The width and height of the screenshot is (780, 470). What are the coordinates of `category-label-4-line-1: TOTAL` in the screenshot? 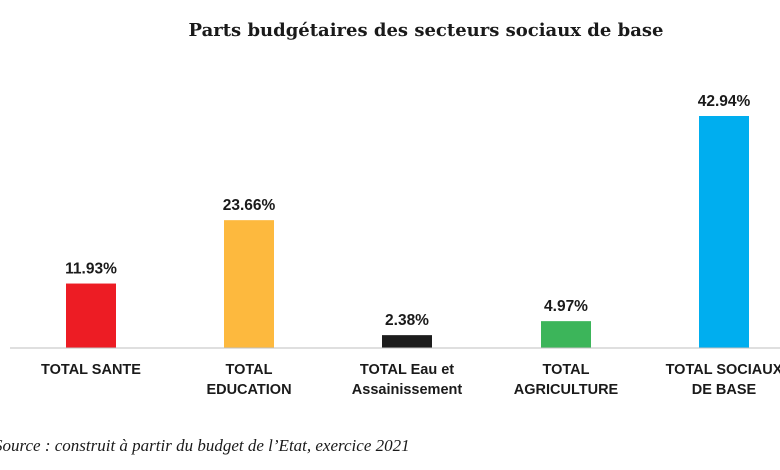 It's located at (566, 370).